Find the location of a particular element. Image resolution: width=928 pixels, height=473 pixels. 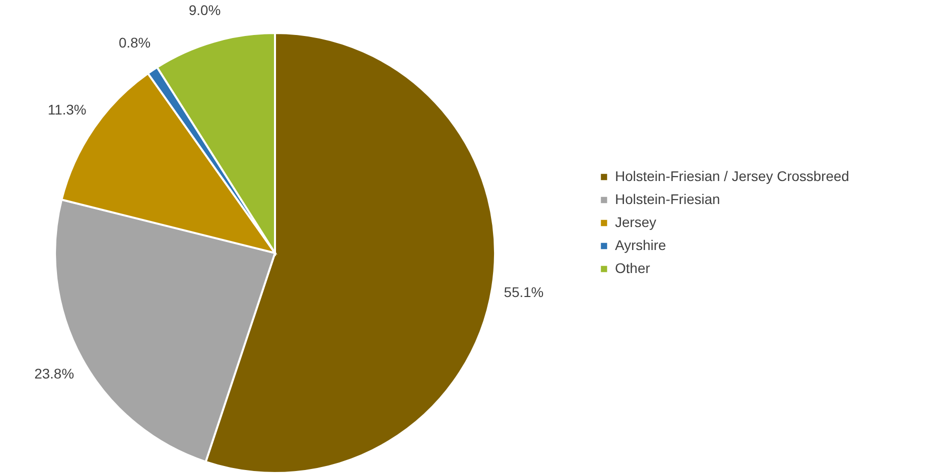

data-label: 23.8% is located at coordinates (54, 373).